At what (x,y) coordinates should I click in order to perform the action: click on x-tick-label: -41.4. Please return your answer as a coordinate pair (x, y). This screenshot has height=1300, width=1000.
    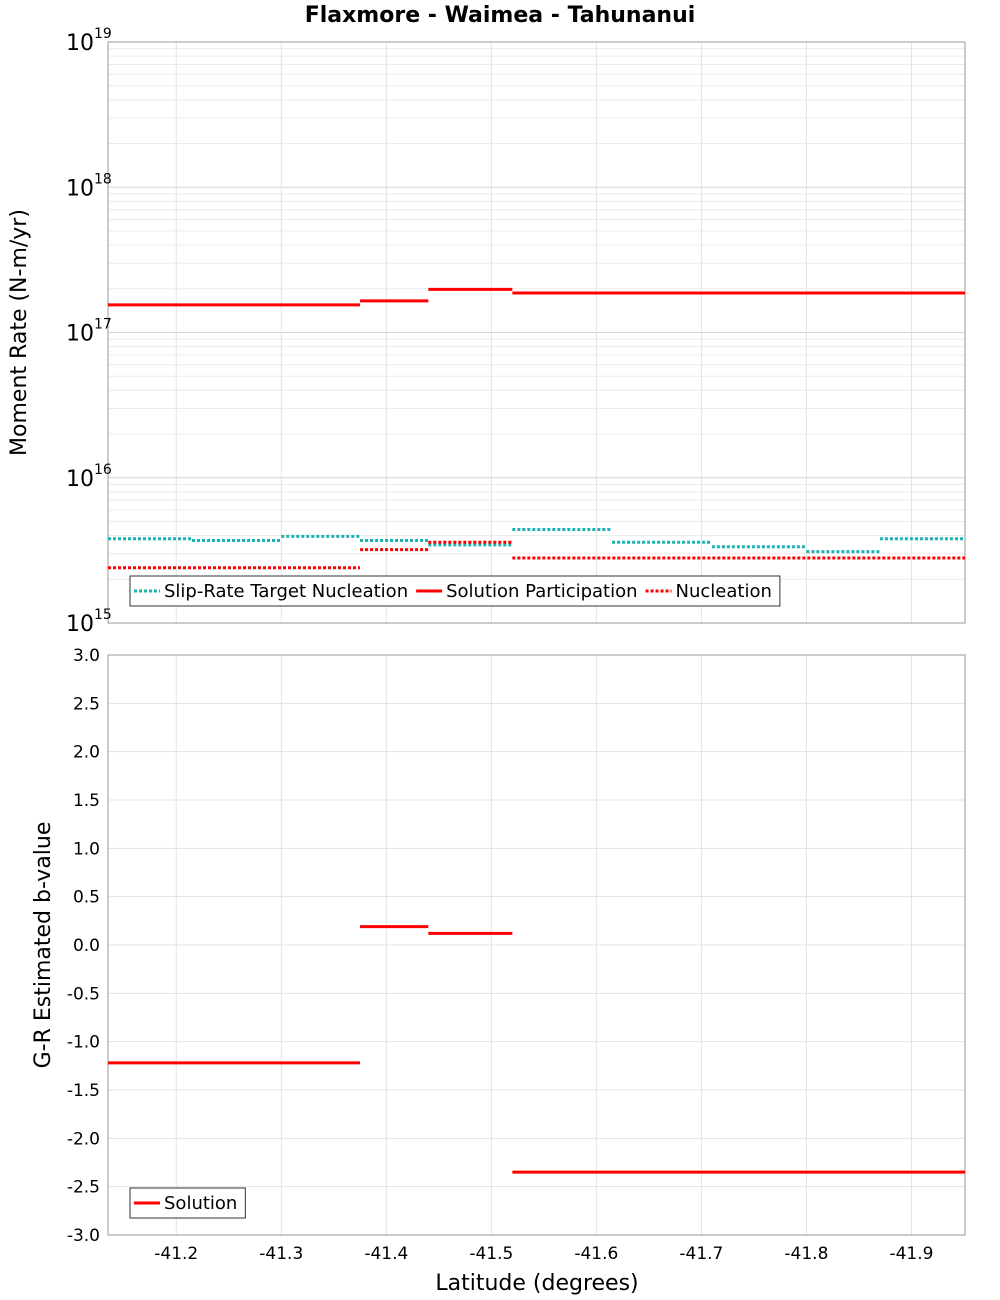
    Looking at the image, I should click on (386, 1254).